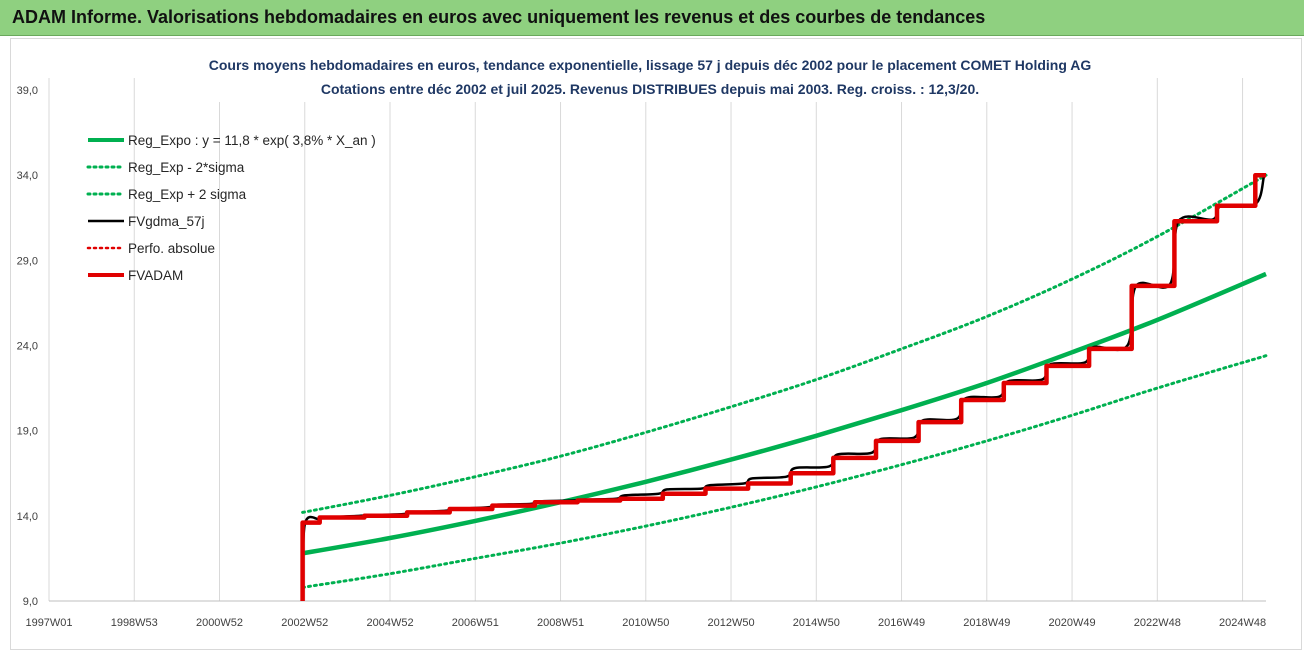  I want to click on x-tick-label: 2004W52, so click(389, 623).